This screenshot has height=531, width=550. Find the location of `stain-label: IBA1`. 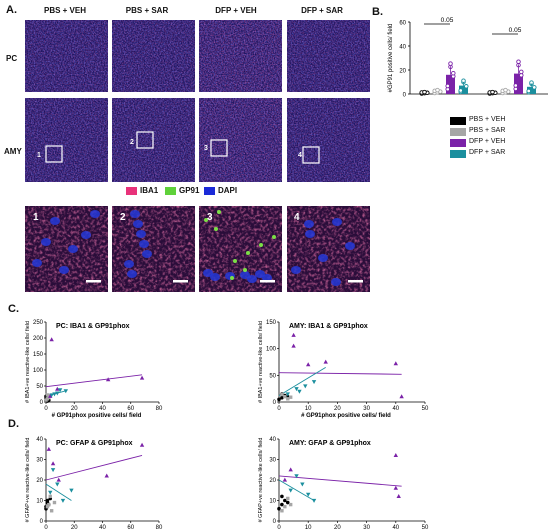

stain-label: IBA1 is located at coordinates (149, 190).